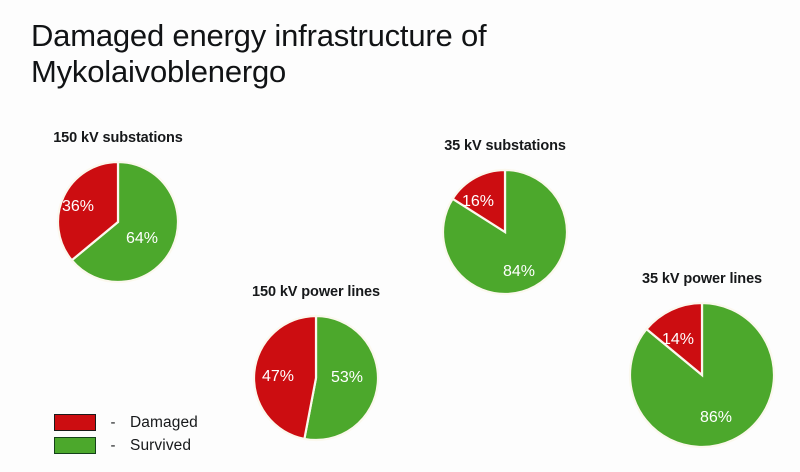 The height and width of the screenshot is (472, 800). I want to click on pie-slice-label-survived: 64%, so click(142, 238).